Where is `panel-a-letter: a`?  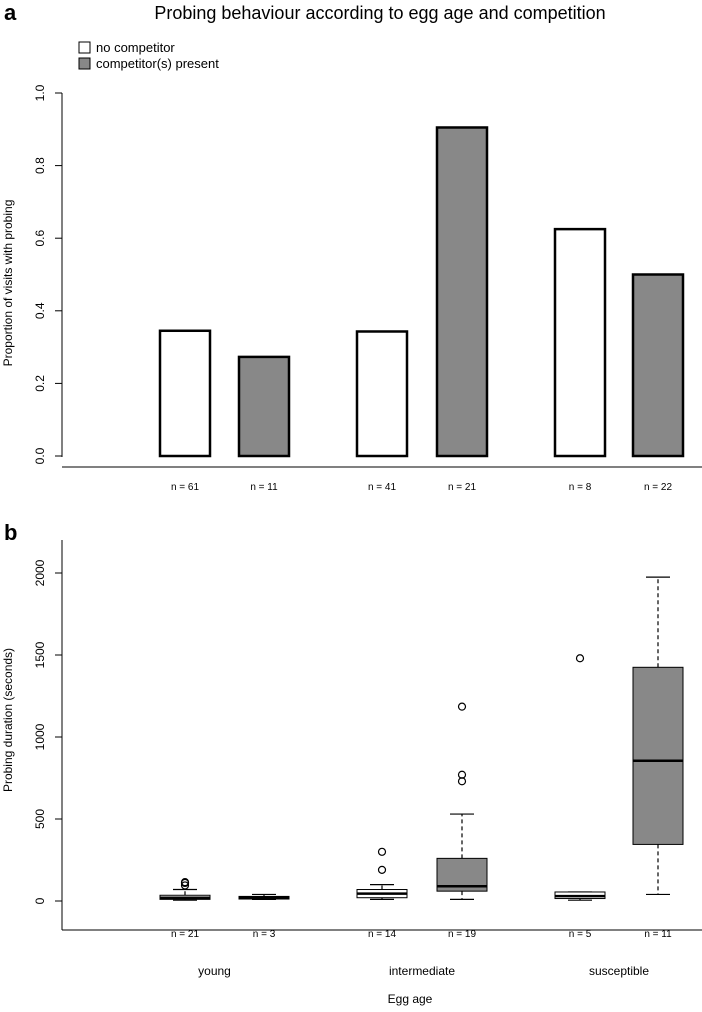 panel-a-letter: a is located at coordinates (10, 12).